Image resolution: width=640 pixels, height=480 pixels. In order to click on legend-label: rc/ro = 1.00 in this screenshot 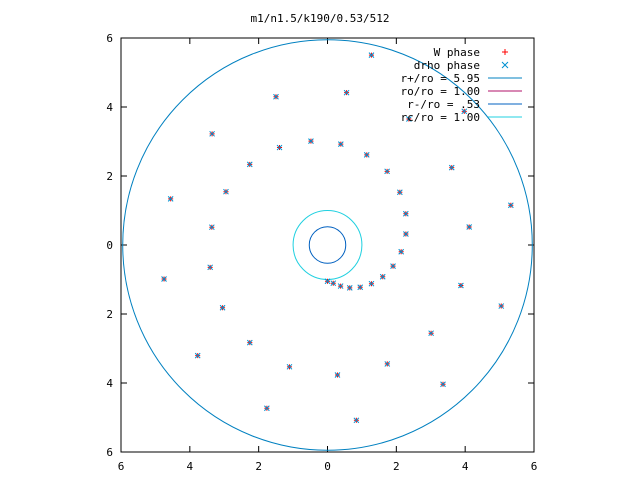, I will do `click(440, 117)`.